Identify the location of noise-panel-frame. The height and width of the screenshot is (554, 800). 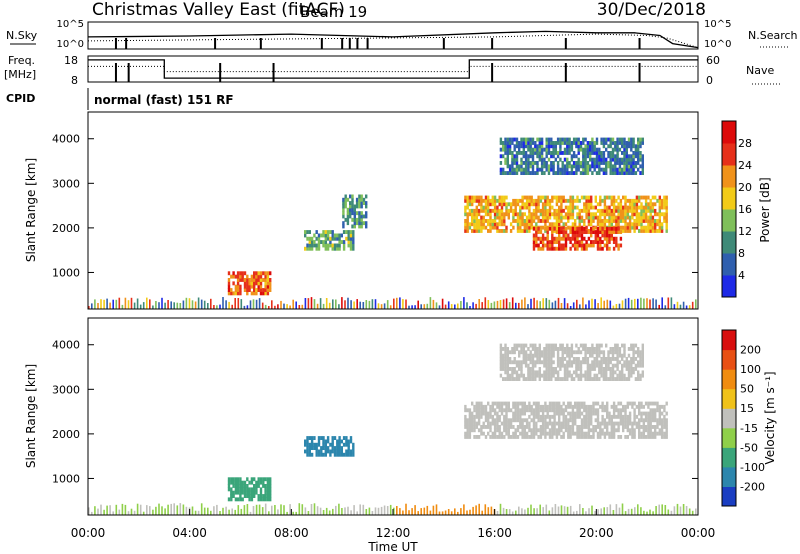
(393, 35).